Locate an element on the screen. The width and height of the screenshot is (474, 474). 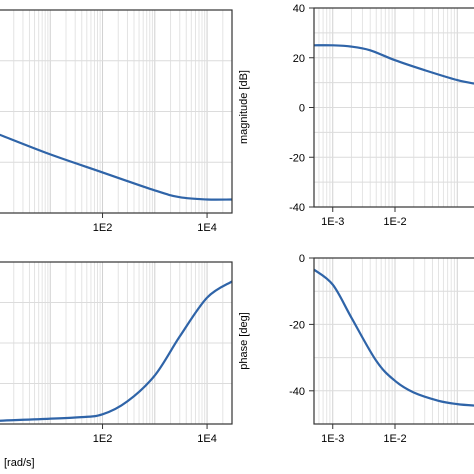
y-axis-label: phase [deg] is located at coordinates (244, 341).